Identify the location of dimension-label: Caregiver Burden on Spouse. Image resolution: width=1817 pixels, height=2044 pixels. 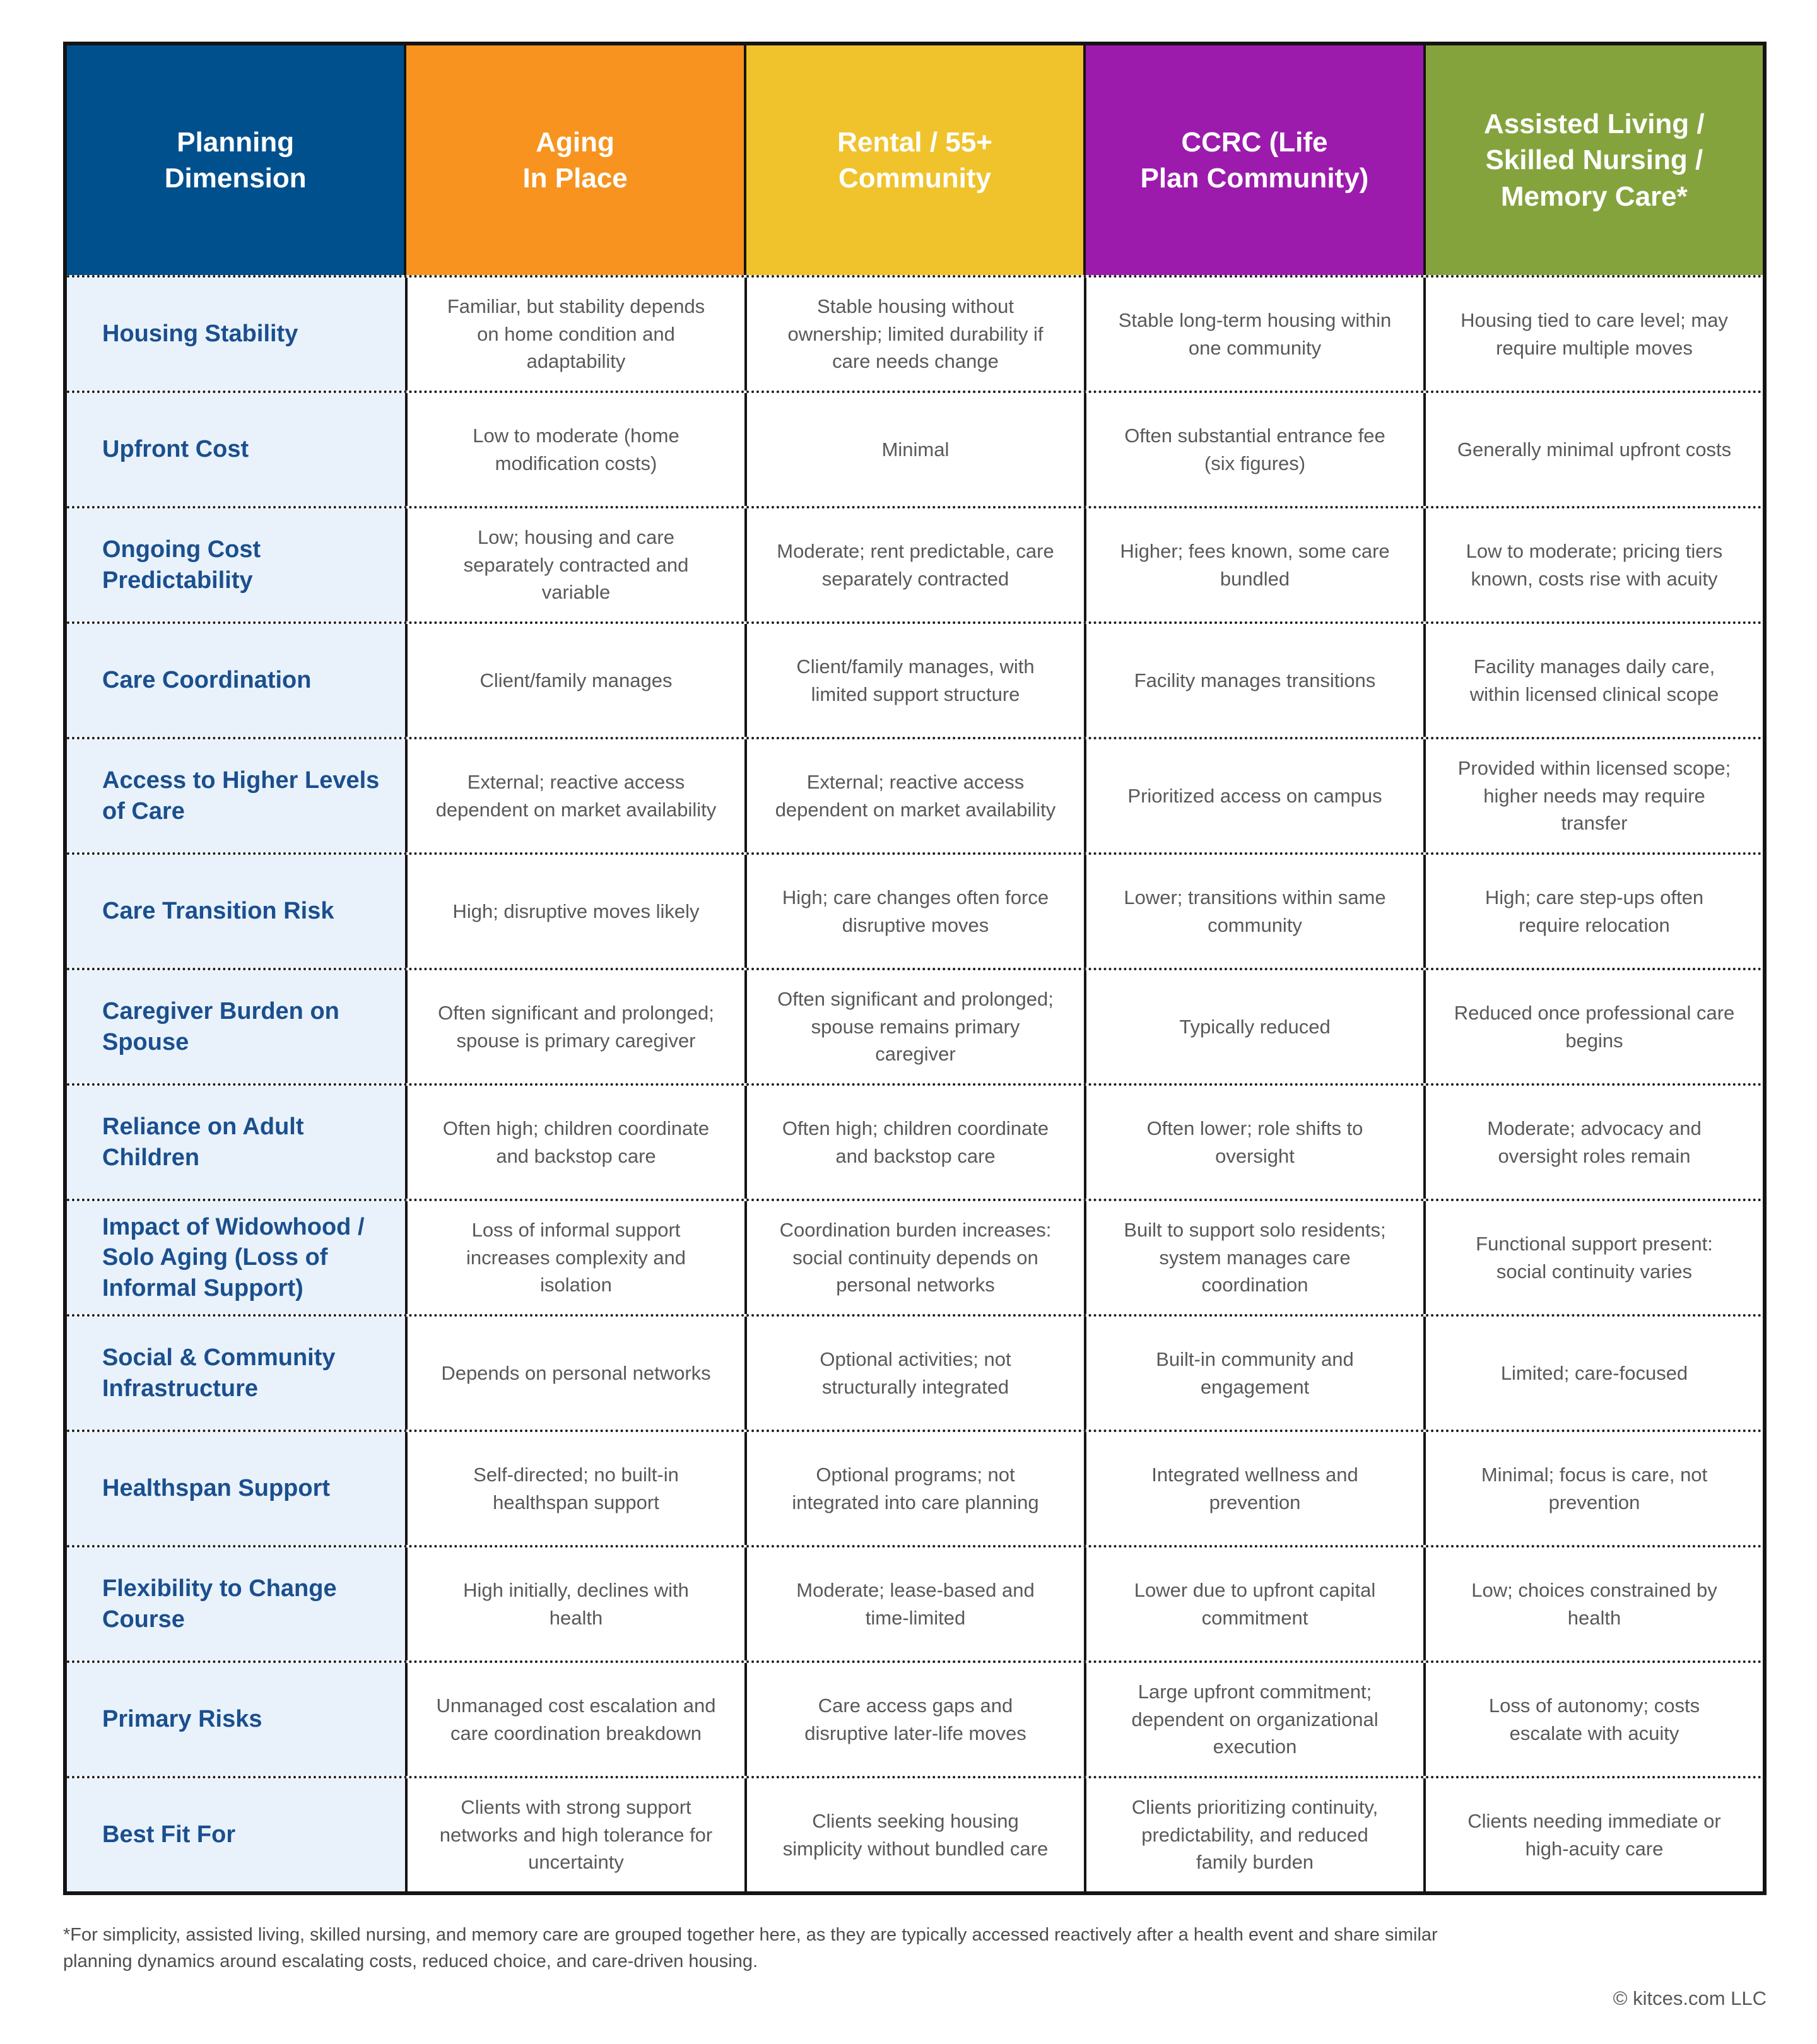
(236, 1026).